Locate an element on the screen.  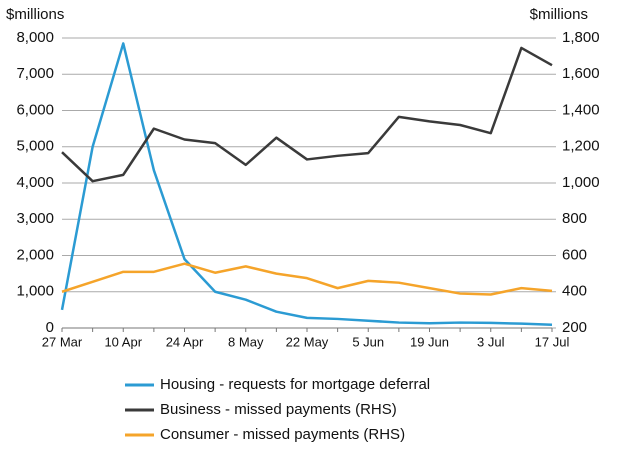
x-tick-label: 10 Apr is located at coordinates (123, 341).